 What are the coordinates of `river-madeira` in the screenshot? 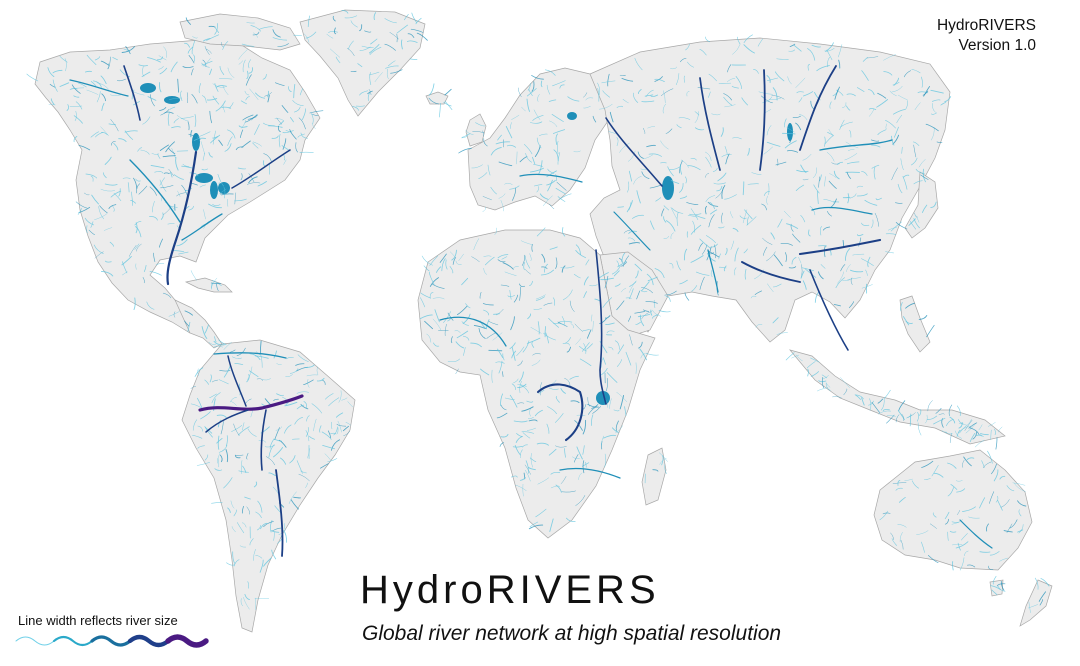 It's located at (263, 440).